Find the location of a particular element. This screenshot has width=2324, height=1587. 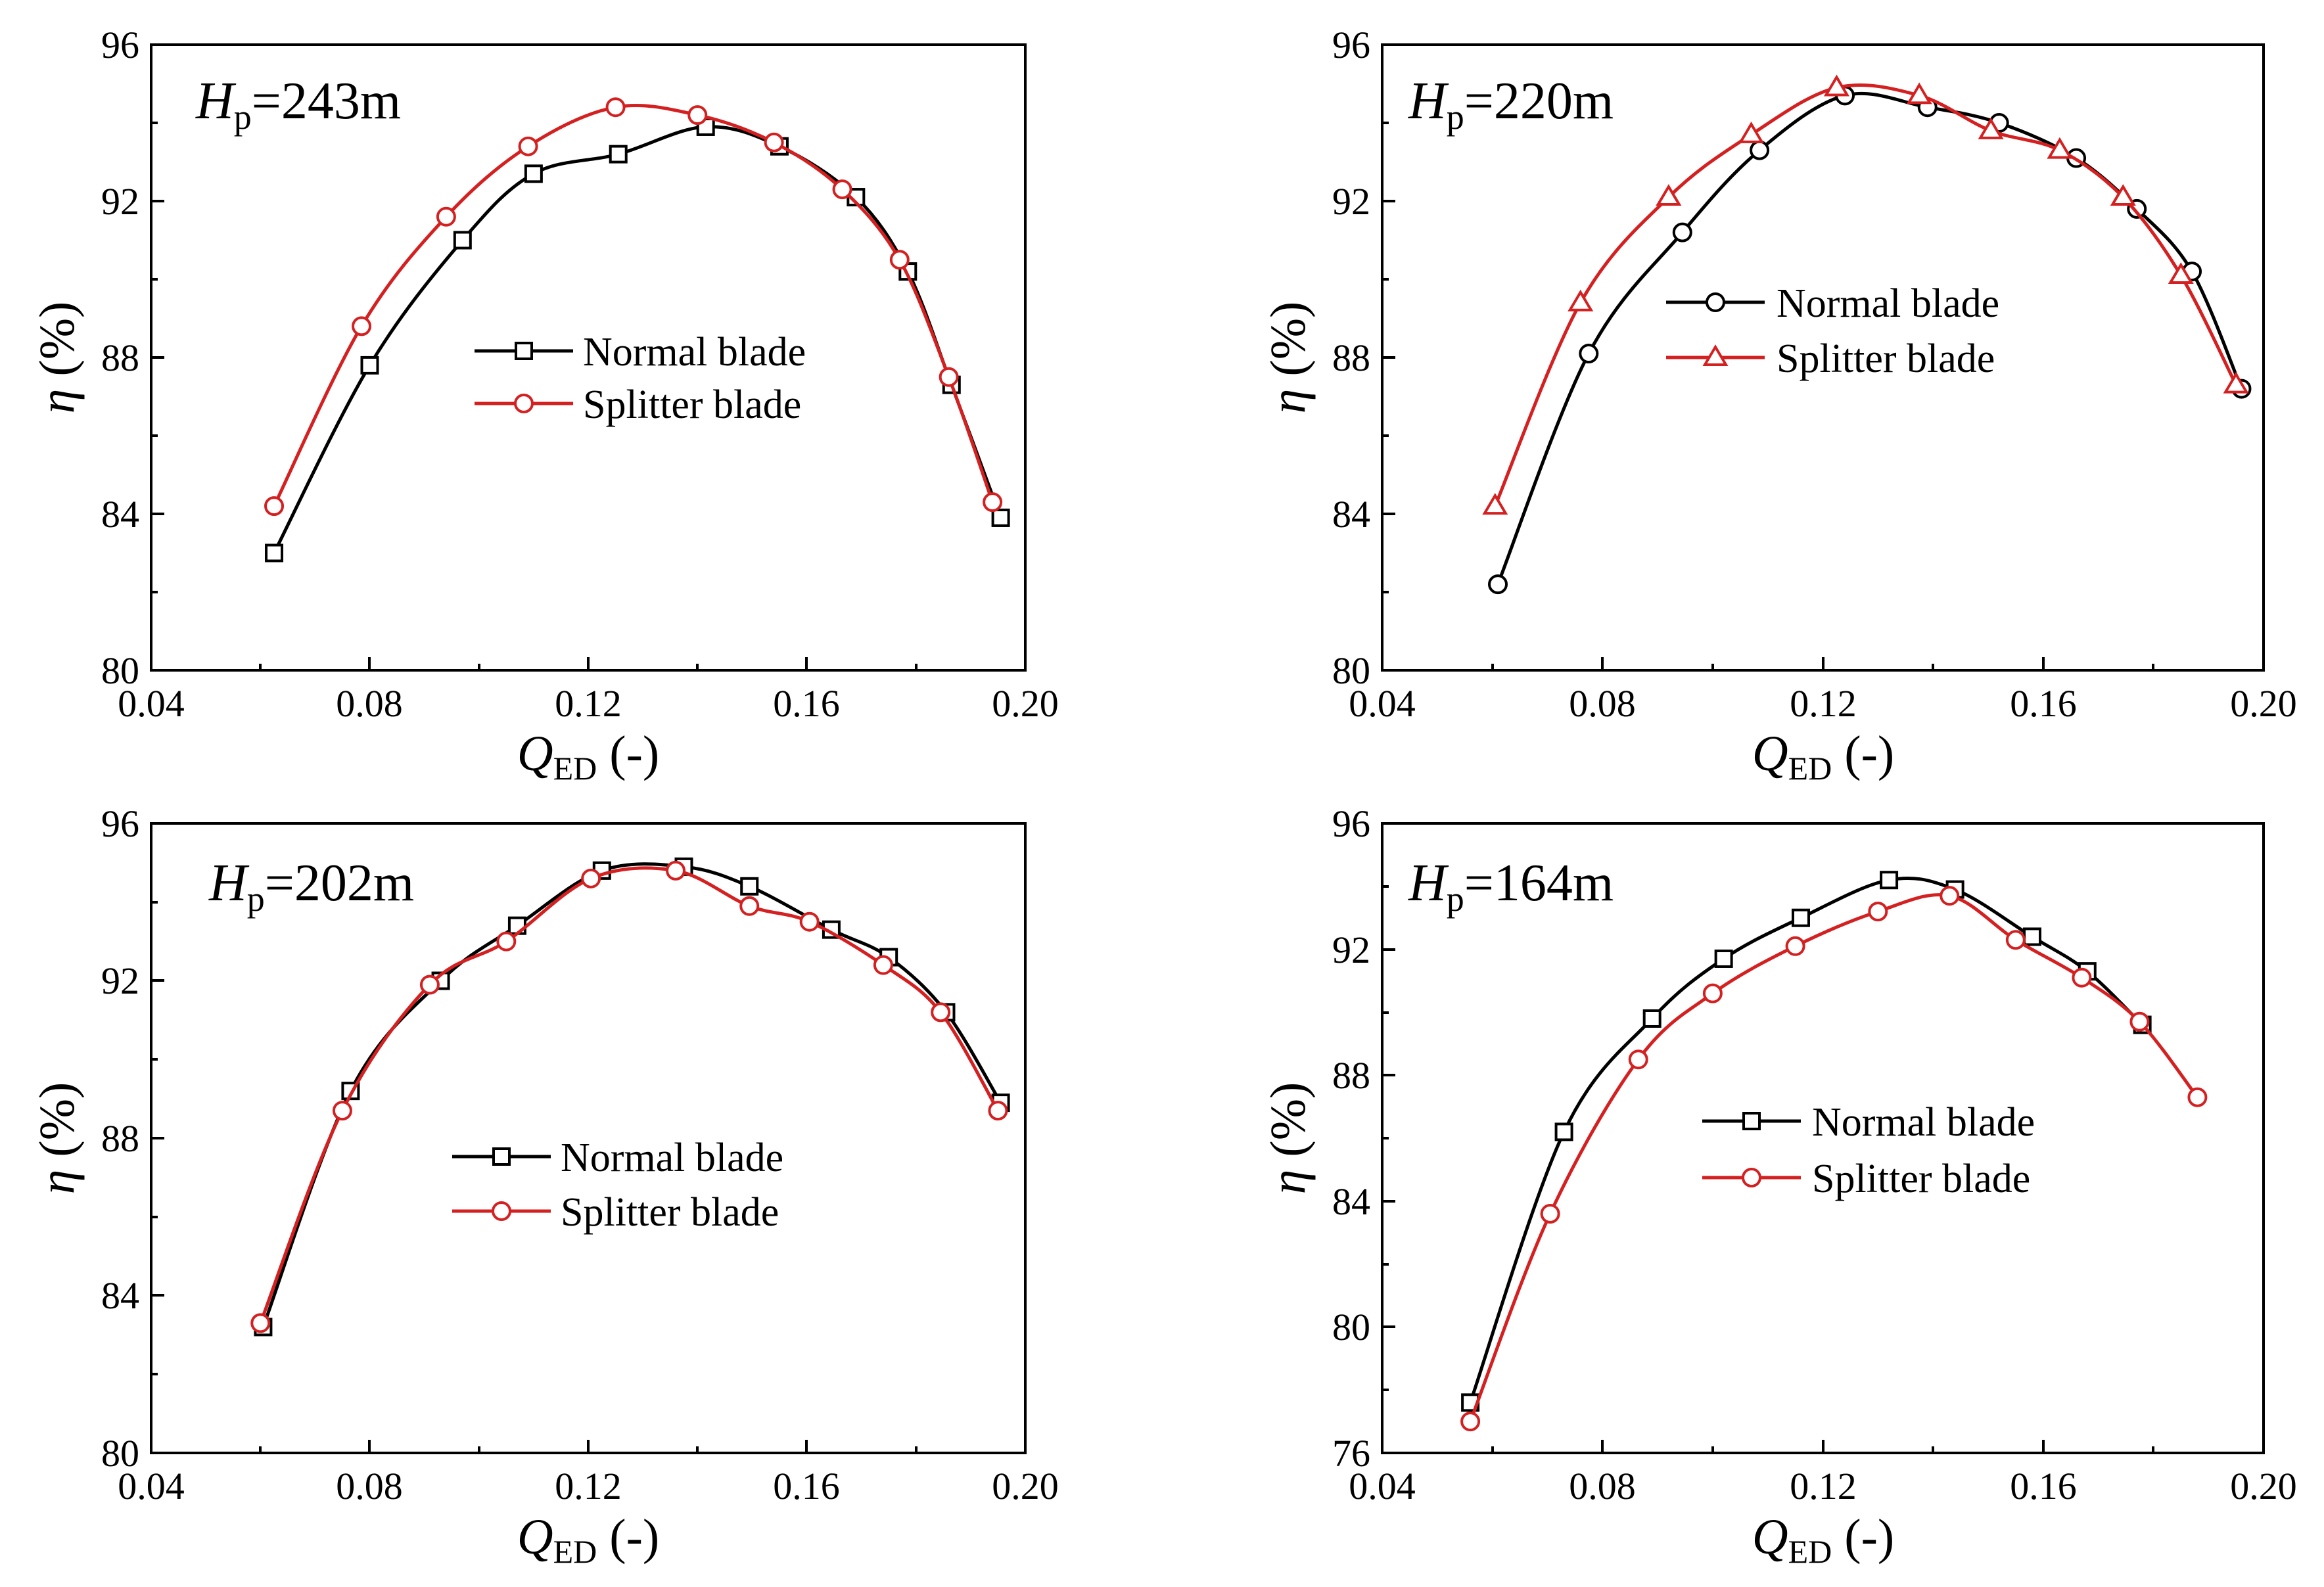

x-tick-label: 0.08 is located at coordinates (369, 704).